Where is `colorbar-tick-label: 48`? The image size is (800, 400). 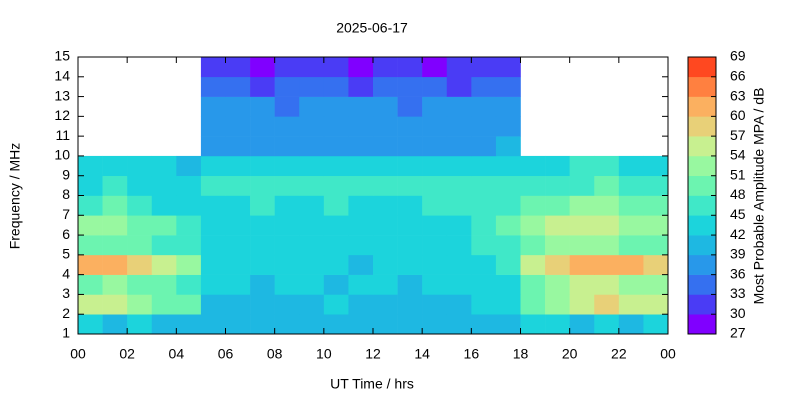 colorbar-tick-label: 48 is located at coordinates (738, 194).